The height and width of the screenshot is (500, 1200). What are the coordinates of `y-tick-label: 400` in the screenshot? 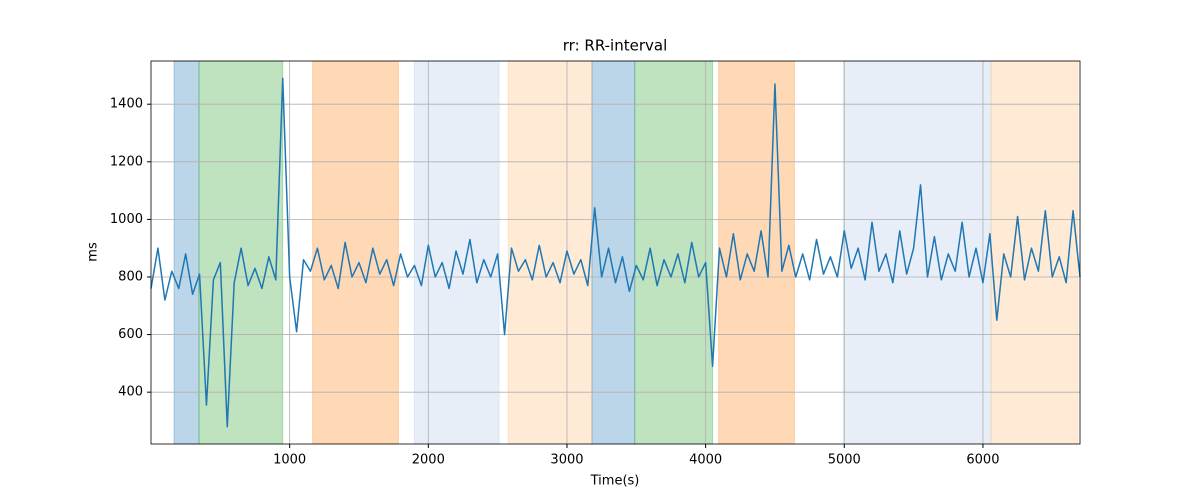 It's located at (130, 392).